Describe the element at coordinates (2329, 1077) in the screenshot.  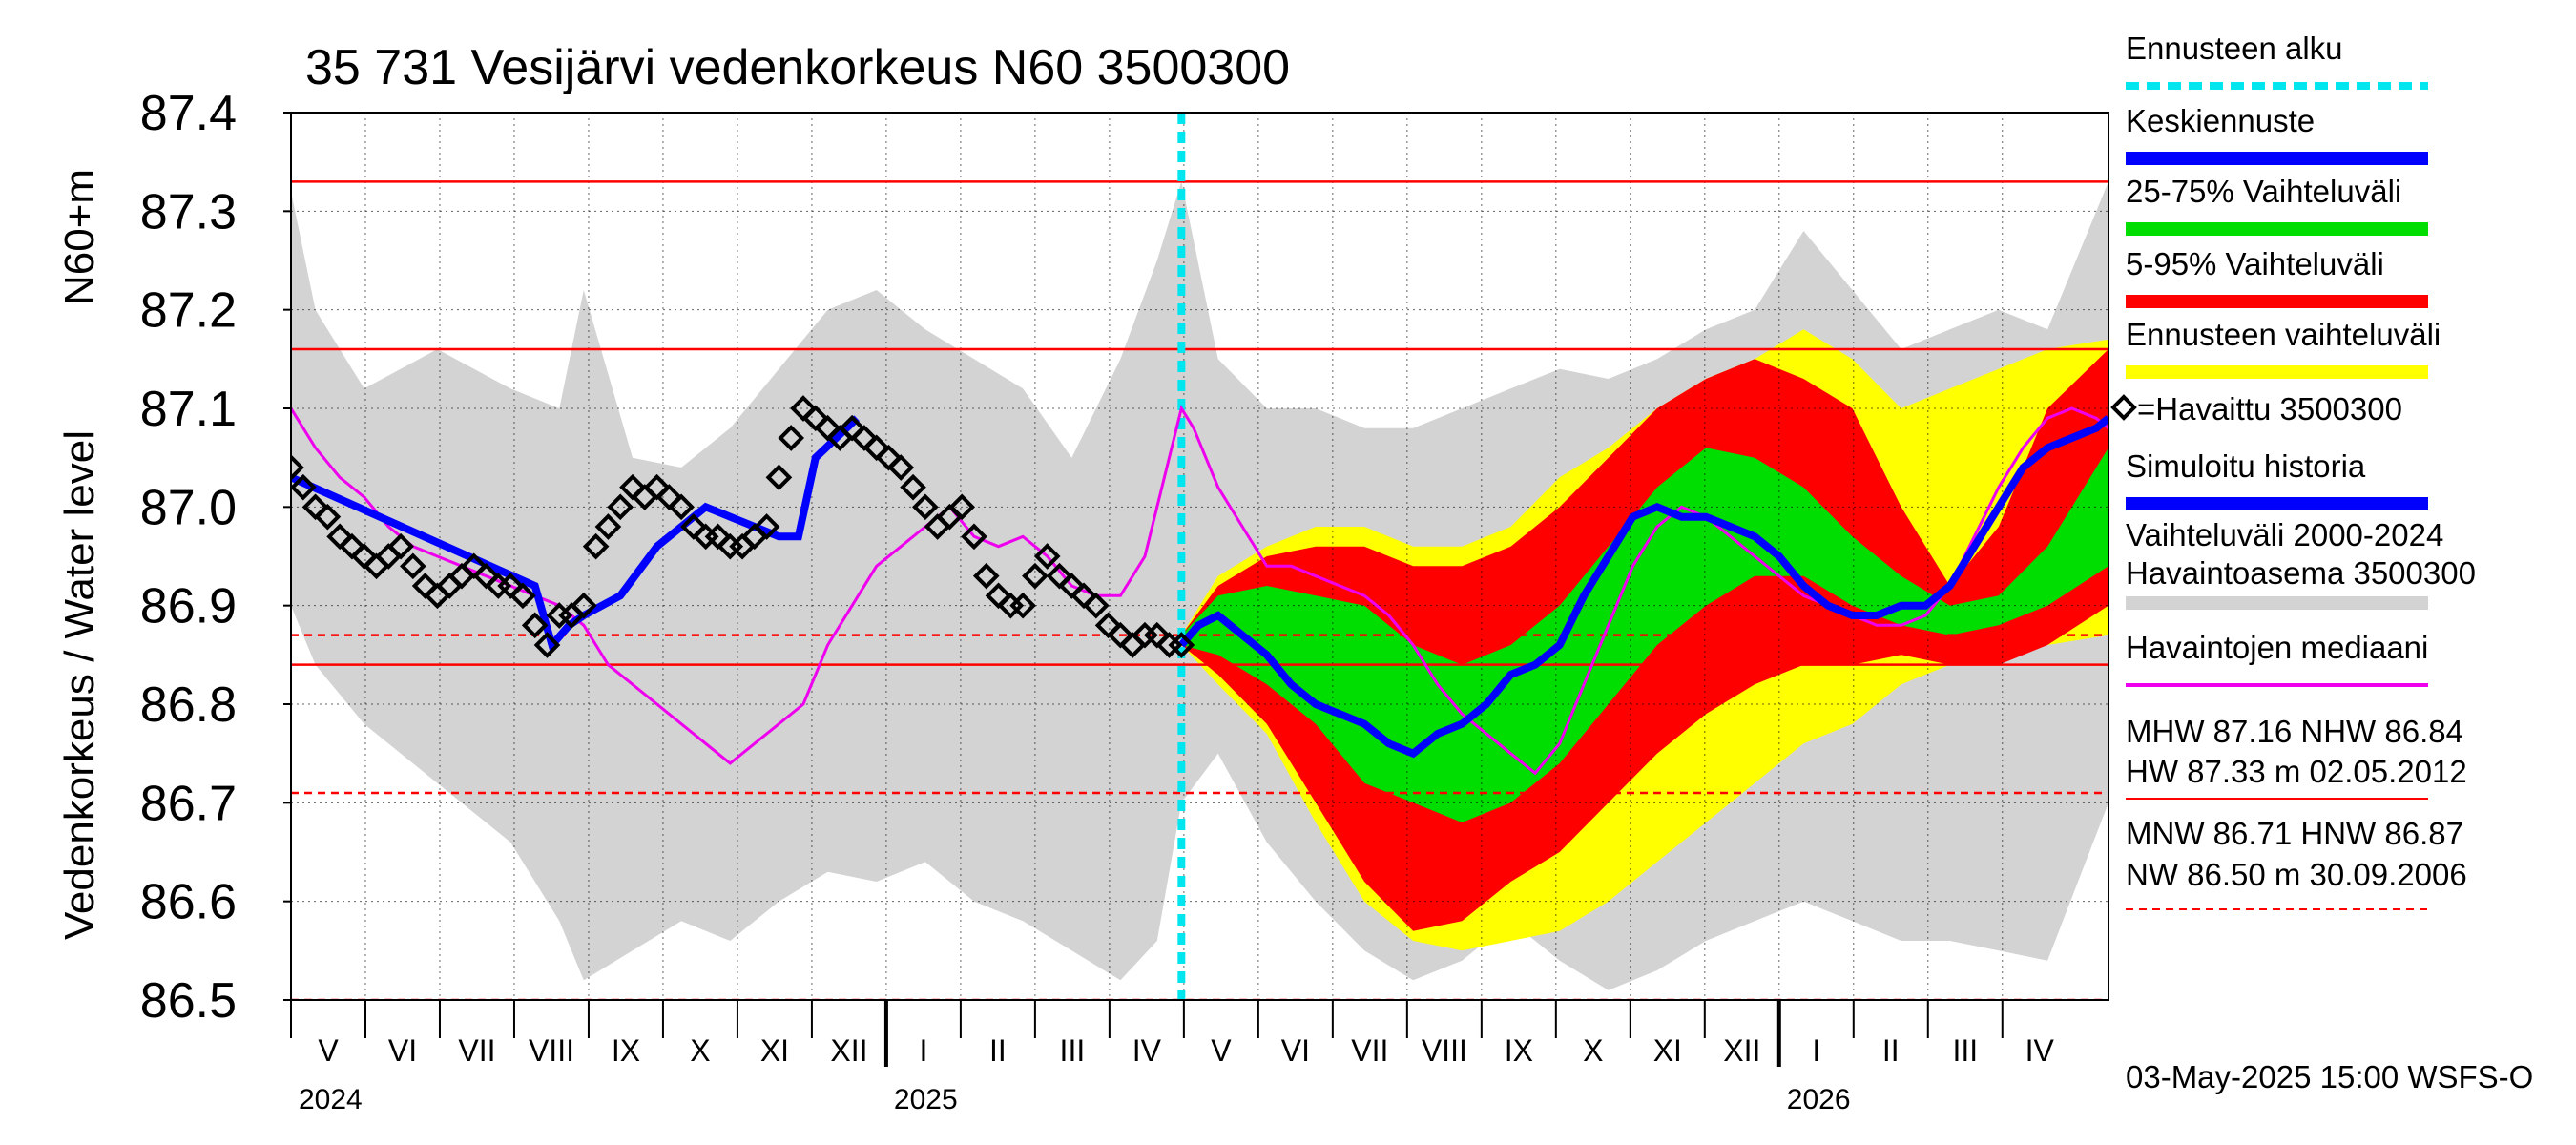
I see `footer-timestamp: 03-May-2025 15:00 WSFS-O` at that location.